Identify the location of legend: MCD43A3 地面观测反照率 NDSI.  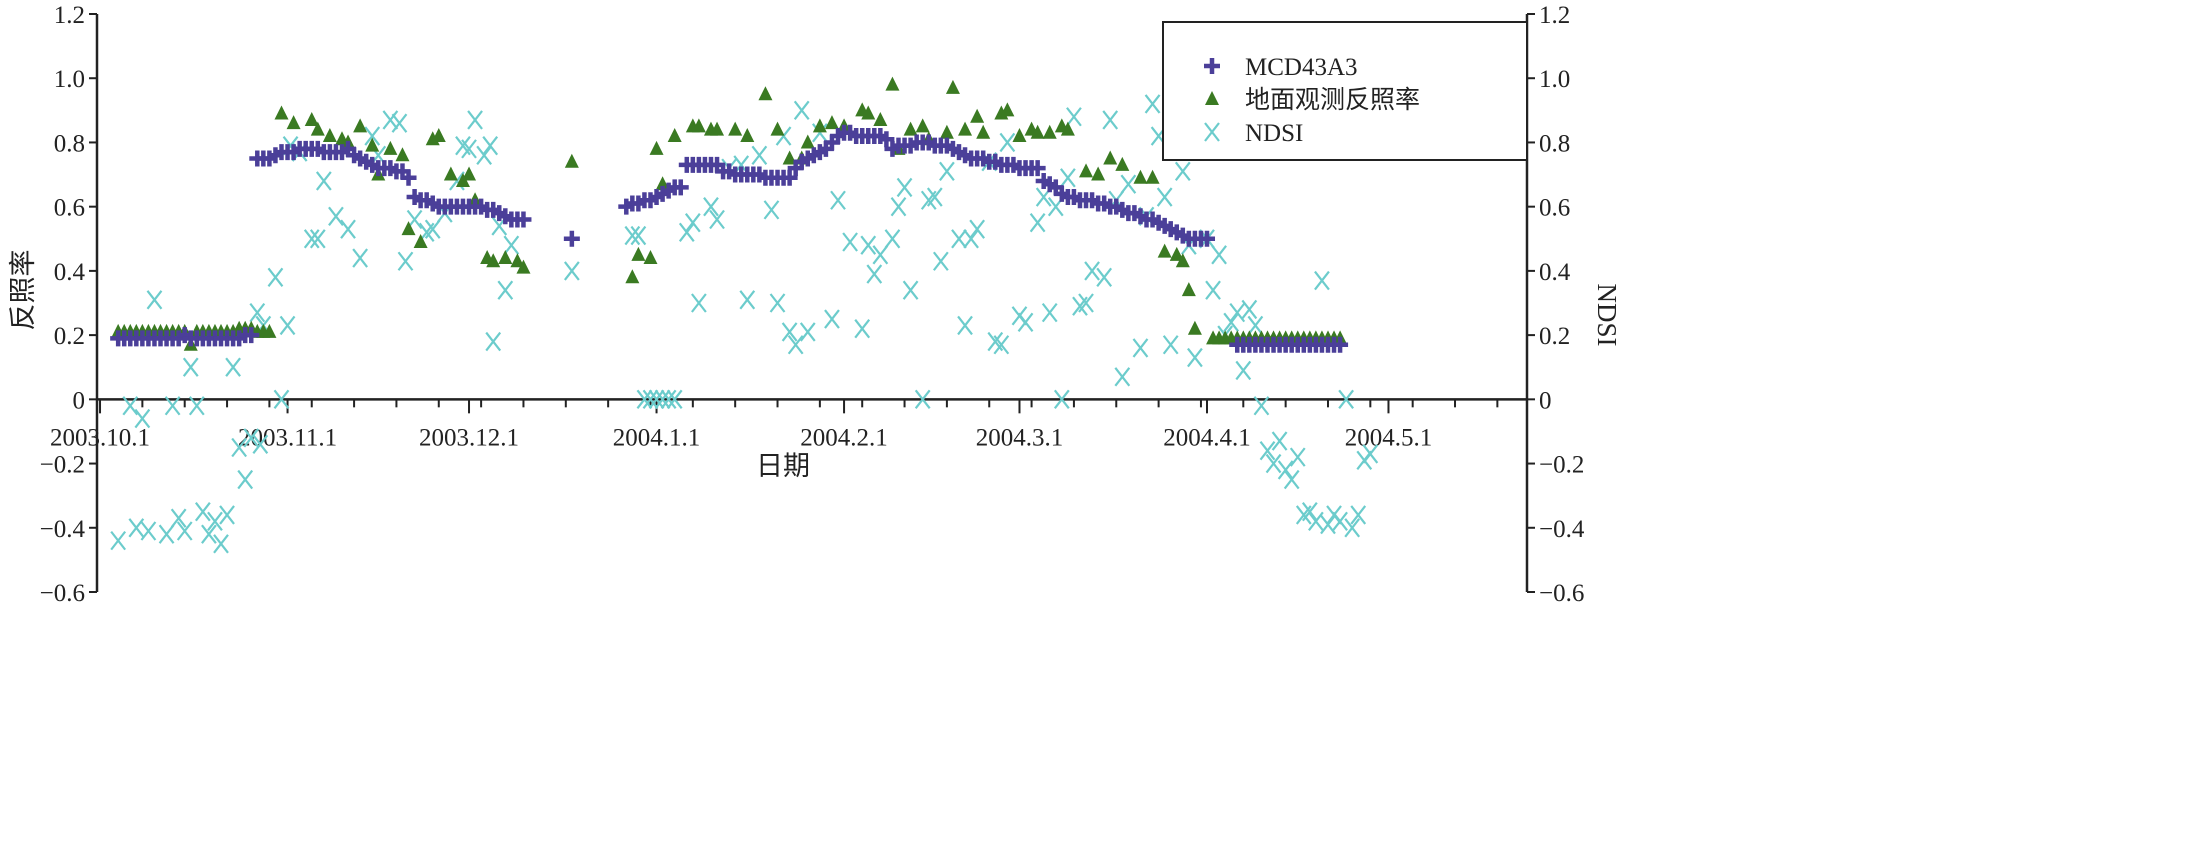
(1345, 91).